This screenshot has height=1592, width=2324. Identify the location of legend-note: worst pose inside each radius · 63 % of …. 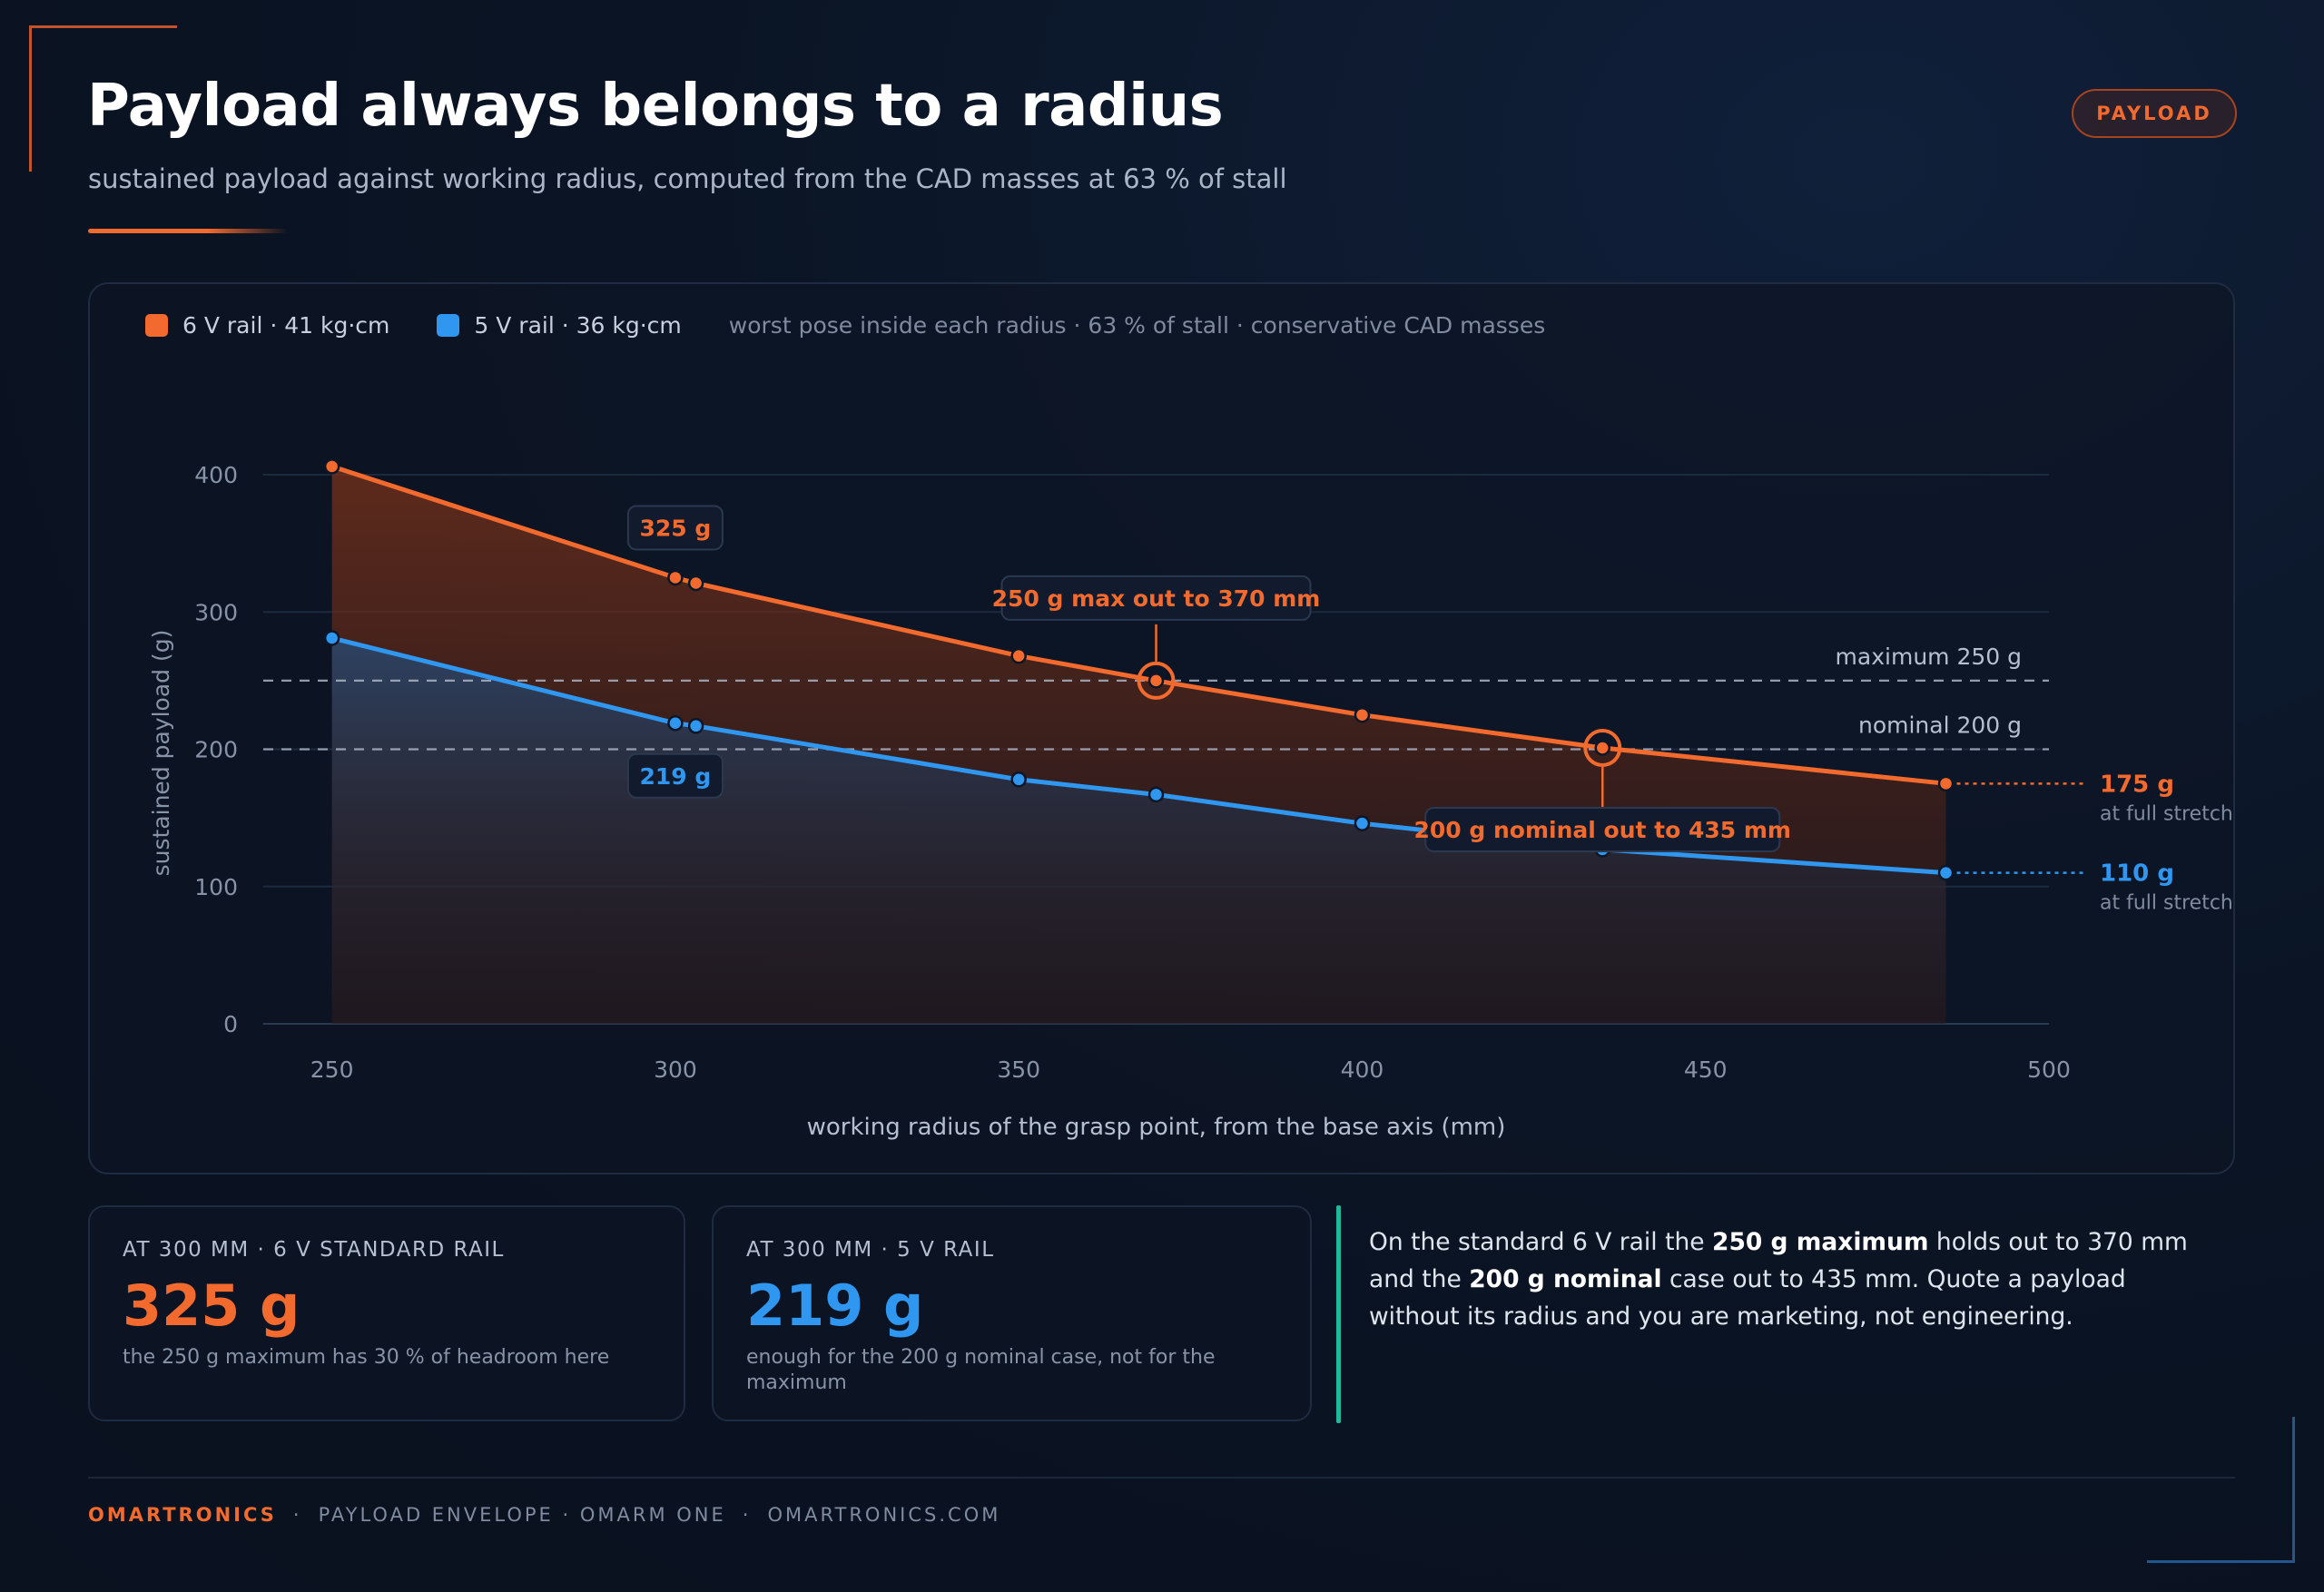
(1137, 325).